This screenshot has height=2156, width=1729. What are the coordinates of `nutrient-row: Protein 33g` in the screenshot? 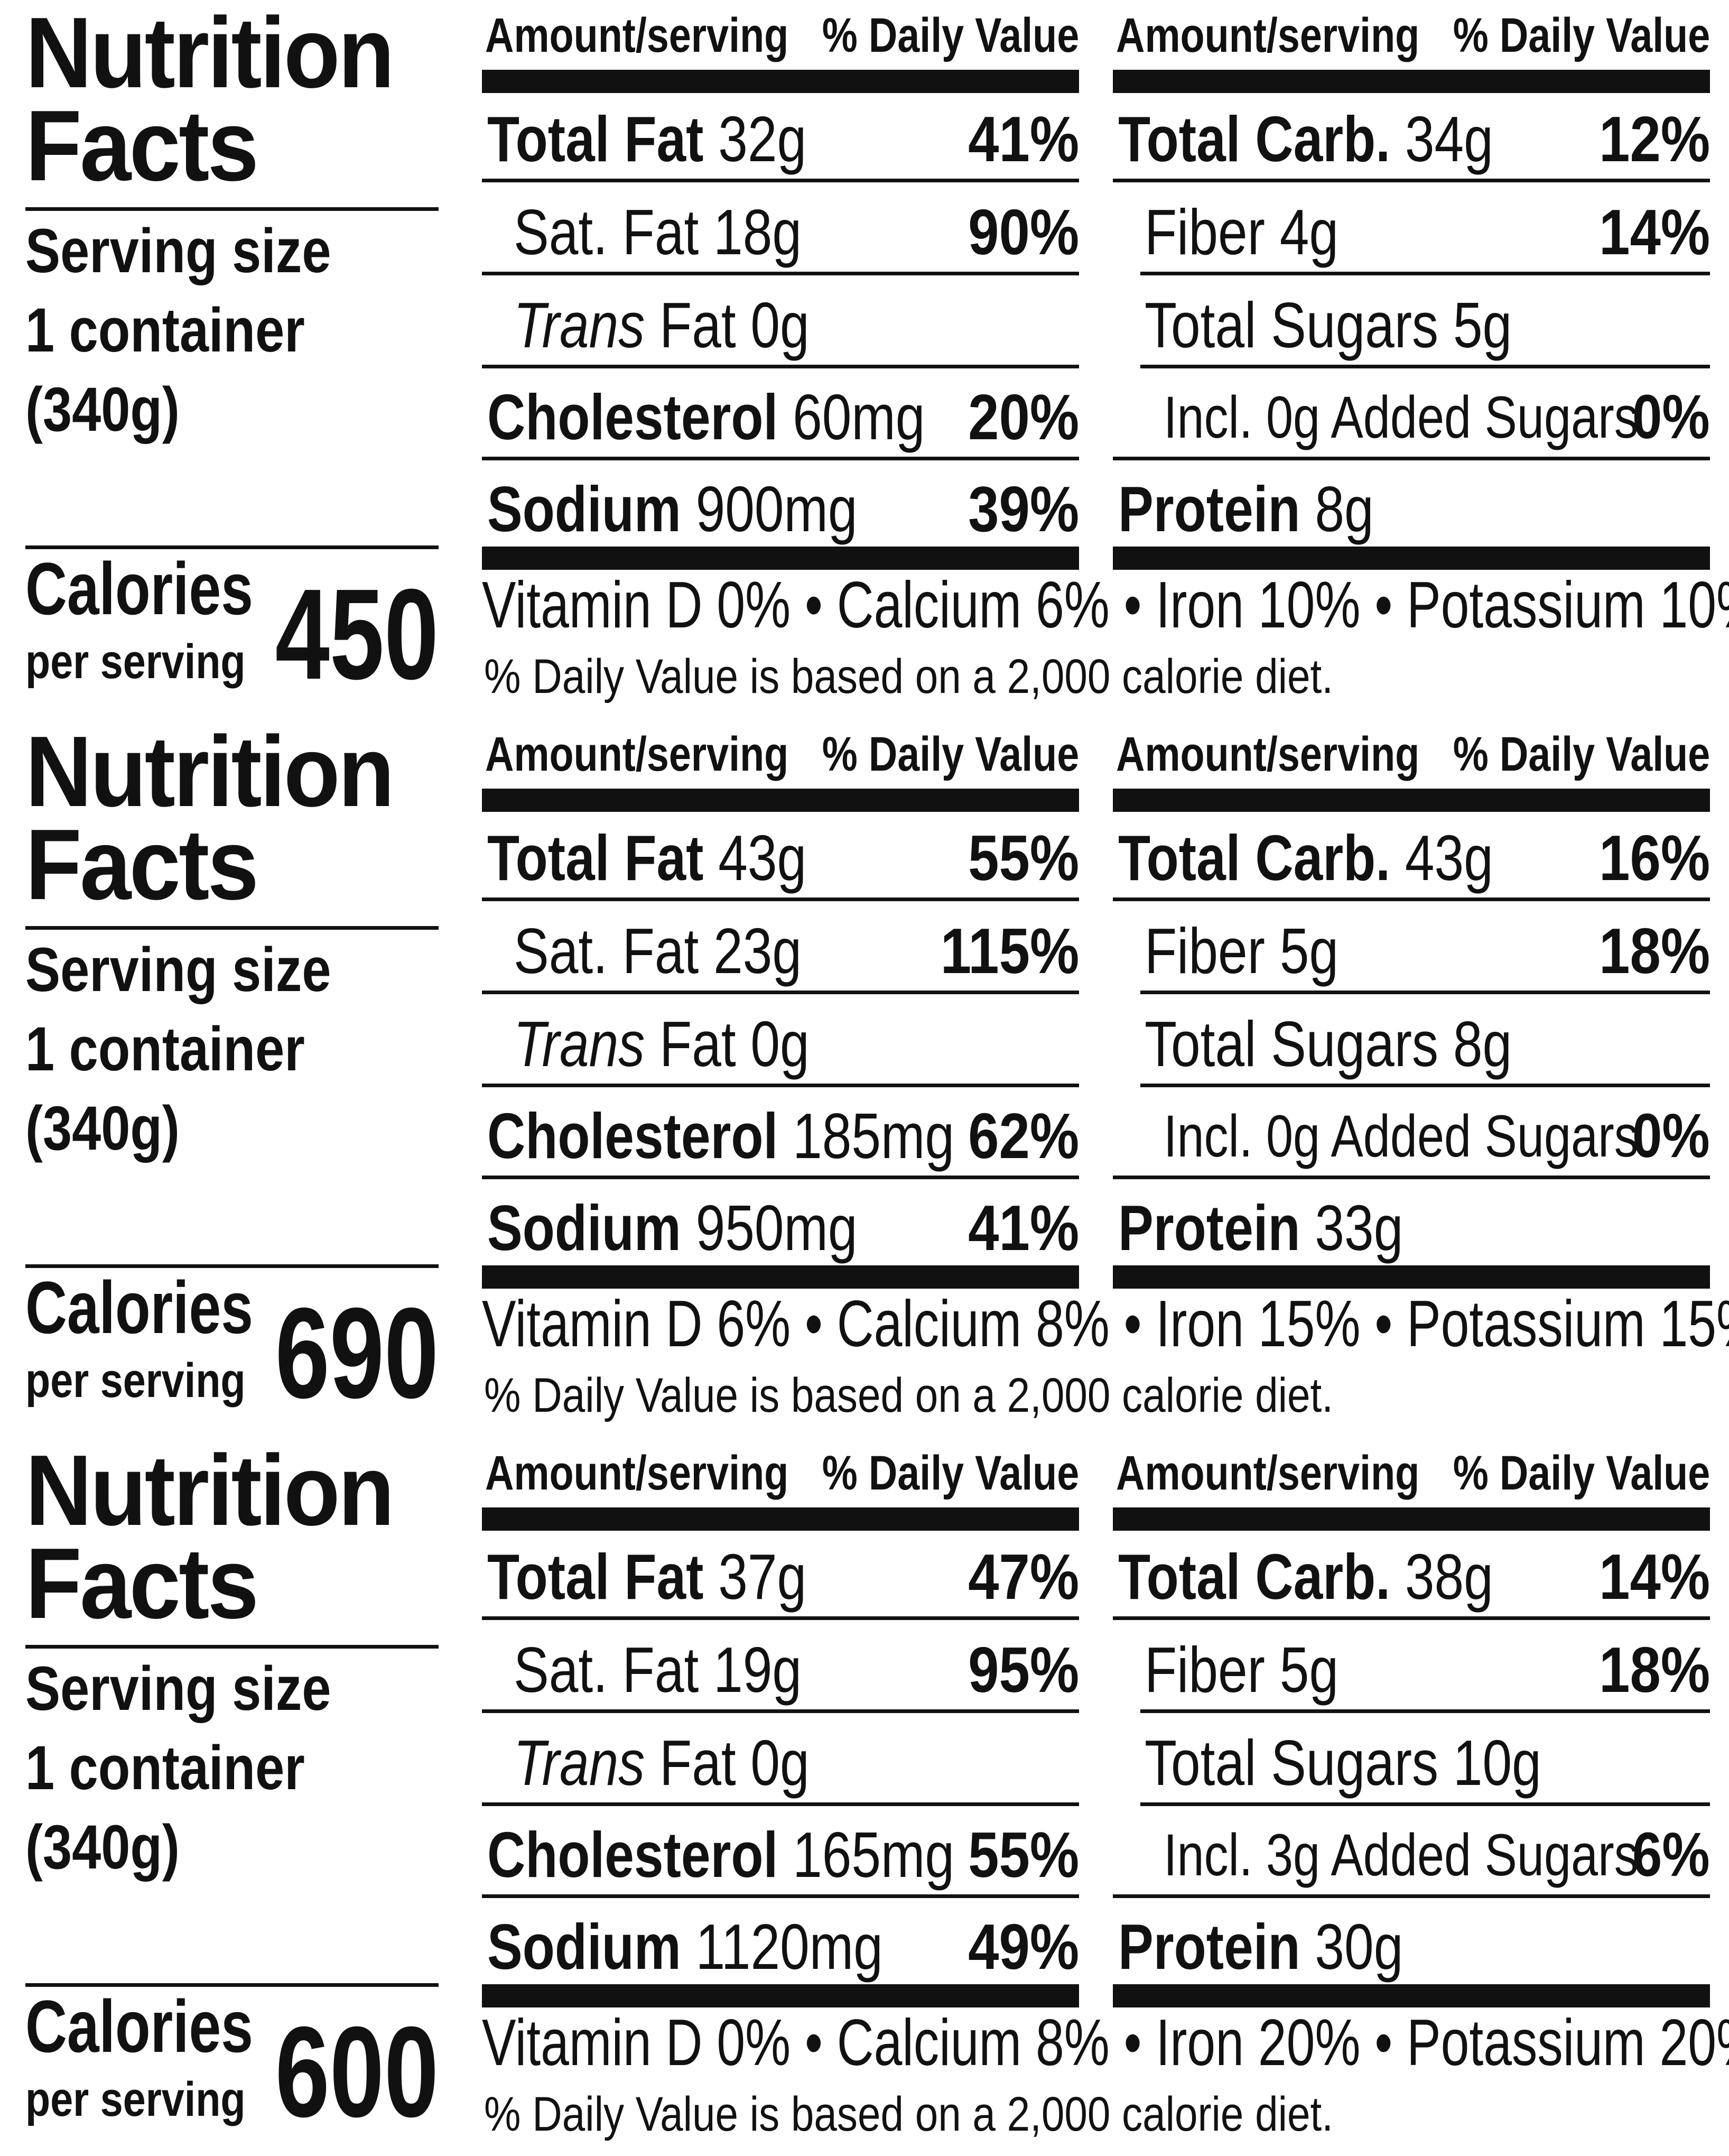 It's located at (1411, 1228).